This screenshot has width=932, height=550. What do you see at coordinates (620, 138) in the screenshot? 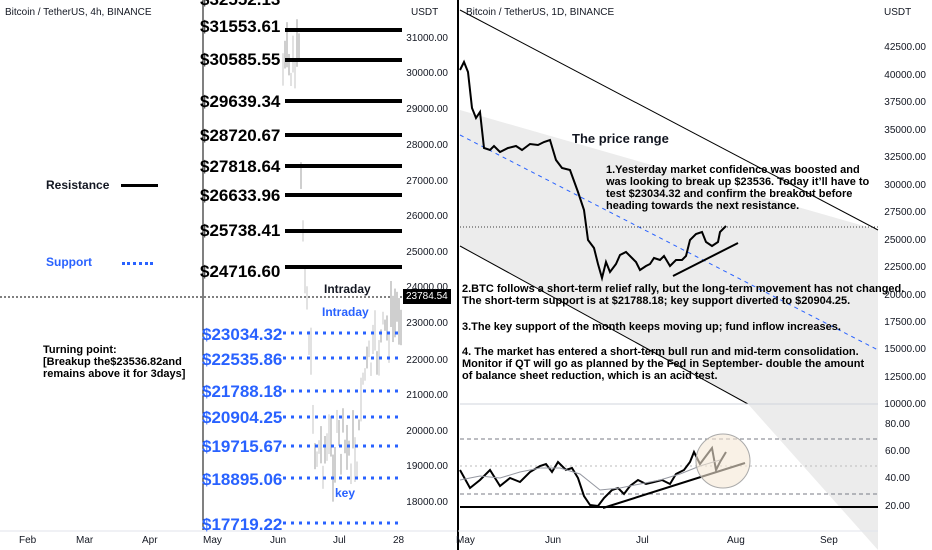
I see `price-range-label: The price range` at bounding box center [620, 138].